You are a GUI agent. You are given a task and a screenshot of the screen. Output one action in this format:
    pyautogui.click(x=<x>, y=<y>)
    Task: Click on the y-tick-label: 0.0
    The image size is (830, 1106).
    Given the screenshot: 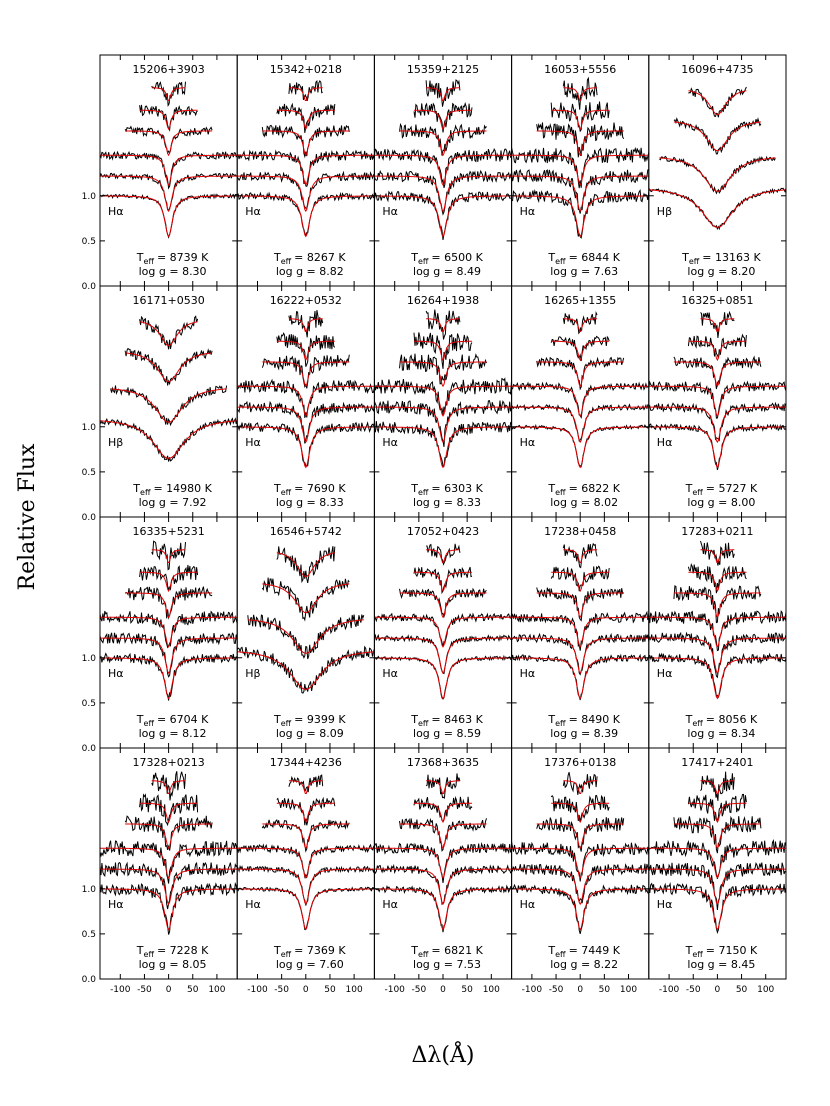 What is the action you would take?
    pyautogui.click(x=89, y=287)
    